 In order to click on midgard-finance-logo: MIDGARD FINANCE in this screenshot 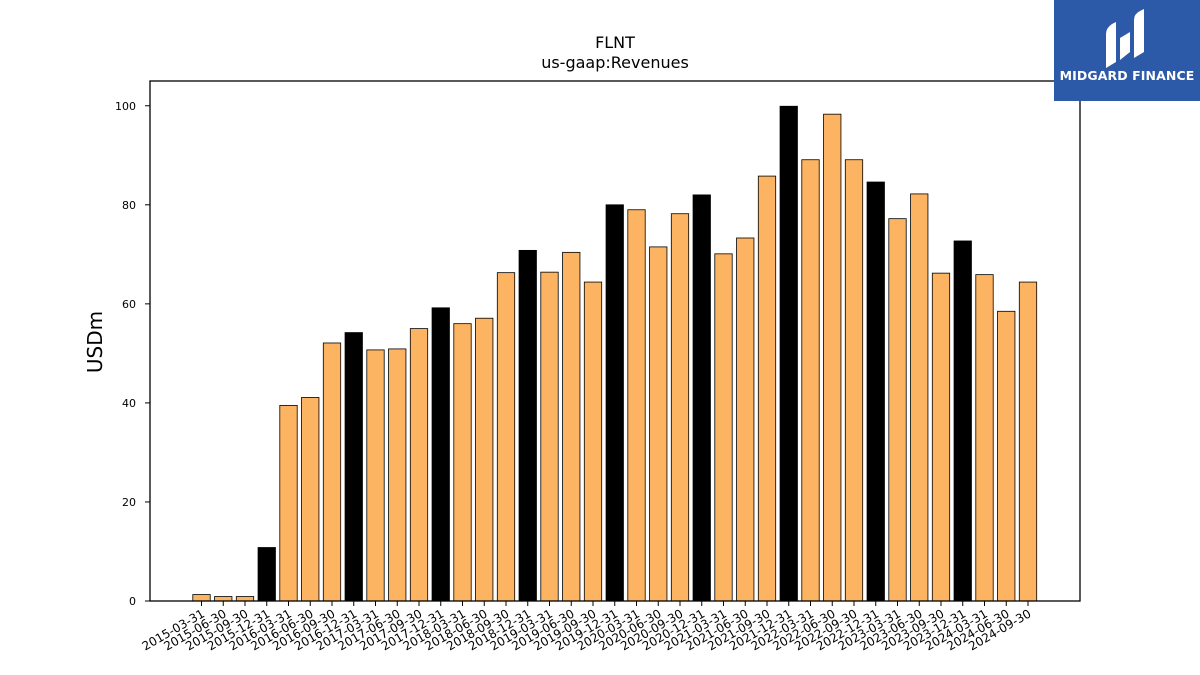, I will do `click(1127, 50)`.